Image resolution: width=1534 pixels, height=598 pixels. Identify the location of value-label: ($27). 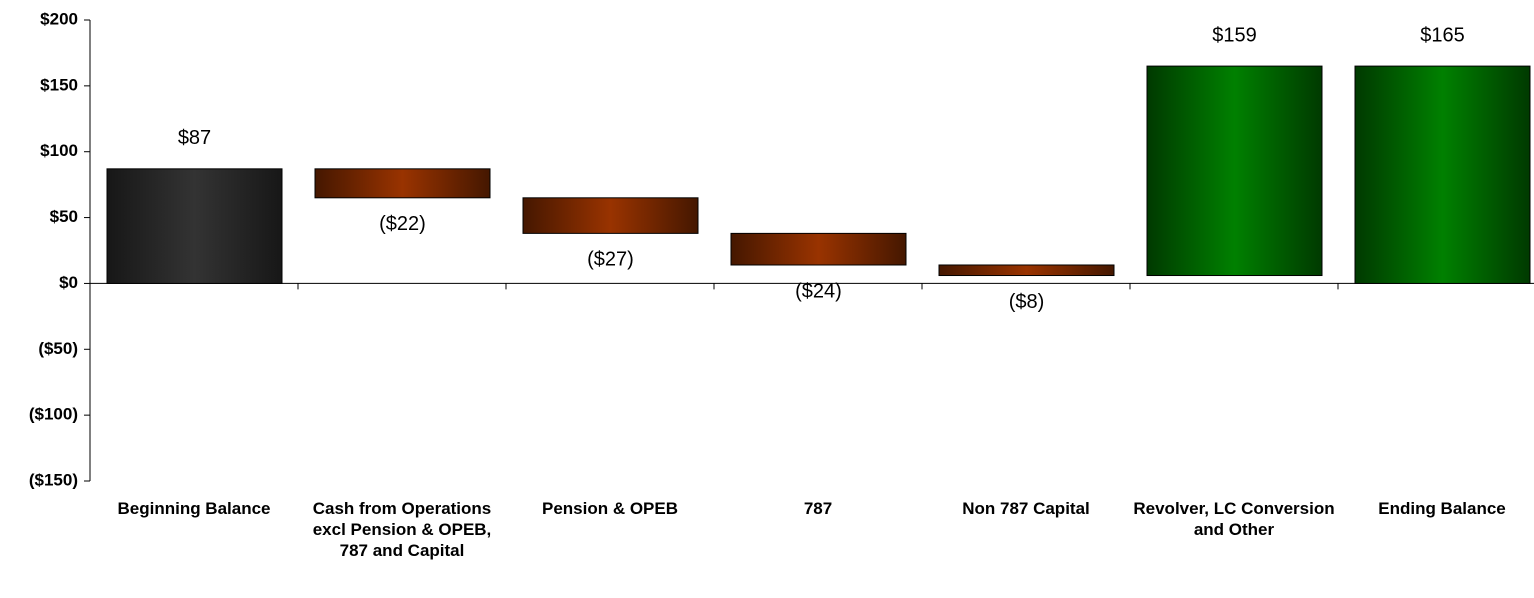
(610, 260).